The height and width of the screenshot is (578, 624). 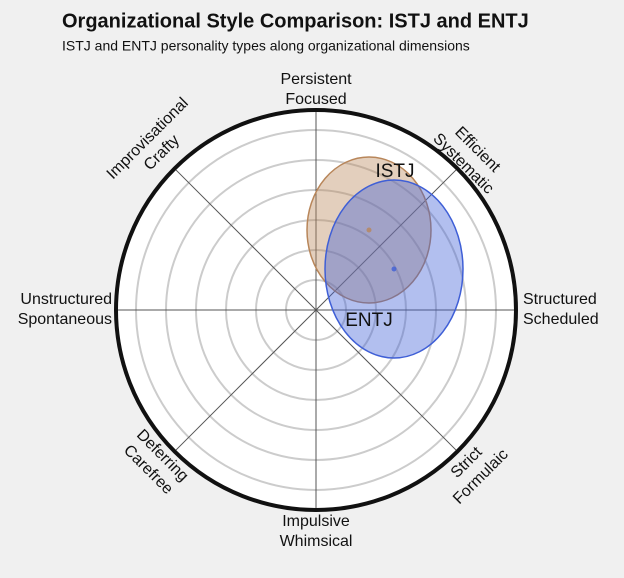 What do you see at coordinates (561, 309) in the screenshot?
I see `direction-label: Structured Scheduled` at bounding box center [561, 309].